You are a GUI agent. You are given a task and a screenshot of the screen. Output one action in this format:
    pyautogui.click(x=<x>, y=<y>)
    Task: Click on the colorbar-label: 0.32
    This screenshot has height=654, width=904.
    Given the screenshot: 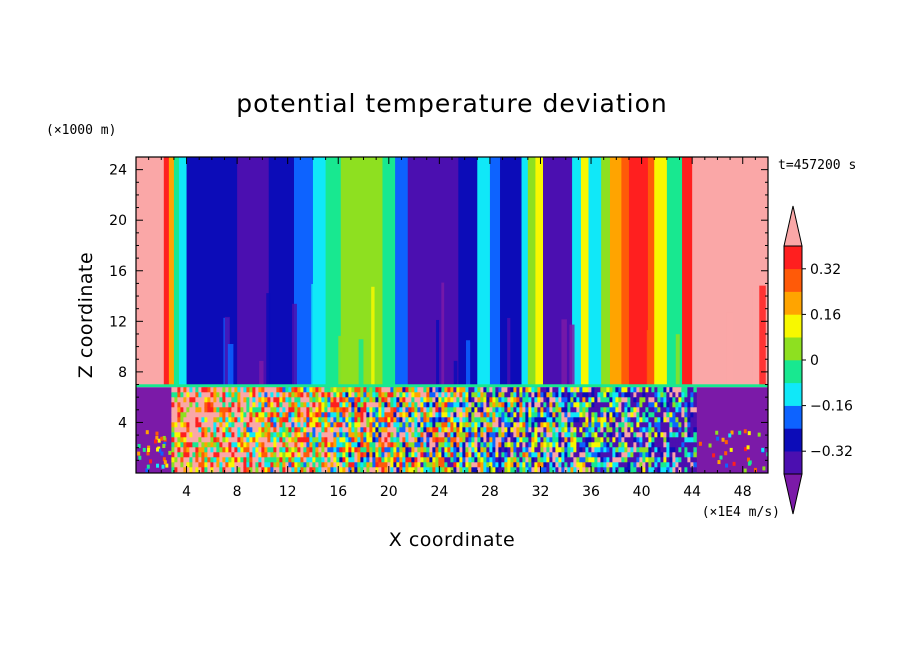 What is the action you would take?
    pyautogui.click(x=825, y=270)
    